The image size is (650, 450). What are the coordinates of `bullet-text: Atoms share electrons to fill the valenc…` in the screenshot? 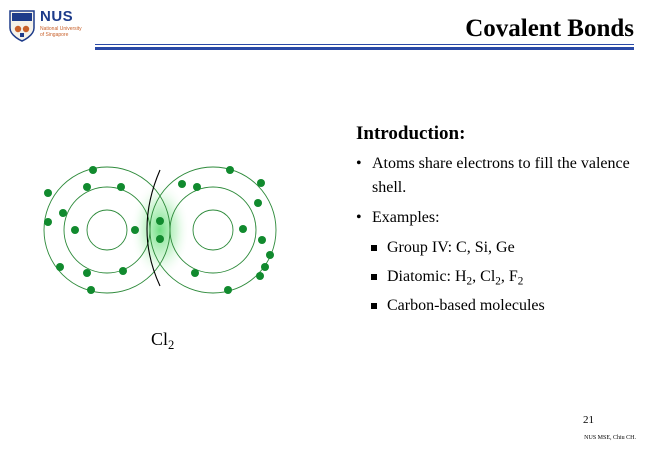 It's located at (501, 175).